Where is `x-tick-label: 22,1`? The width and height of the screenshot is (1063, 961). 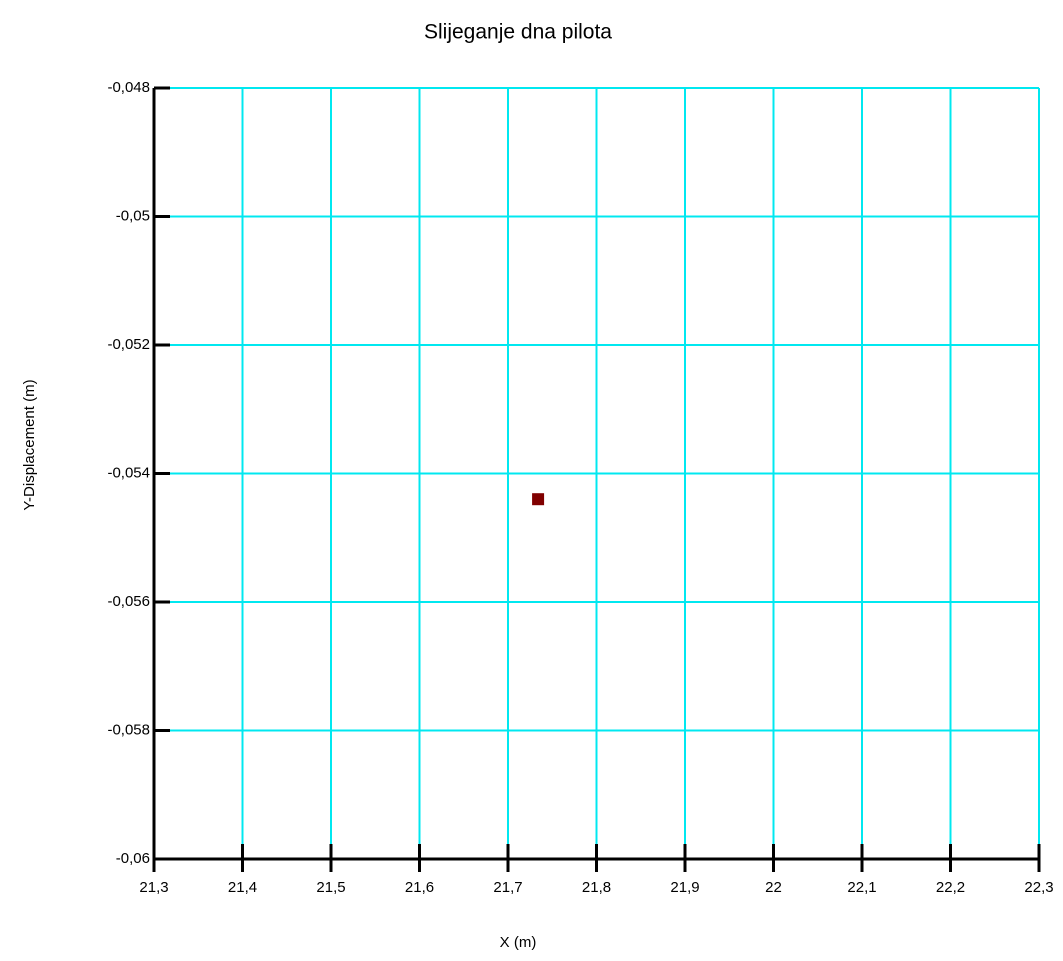
x-tick-label: 22,1 is located at coordinates (861, 887).